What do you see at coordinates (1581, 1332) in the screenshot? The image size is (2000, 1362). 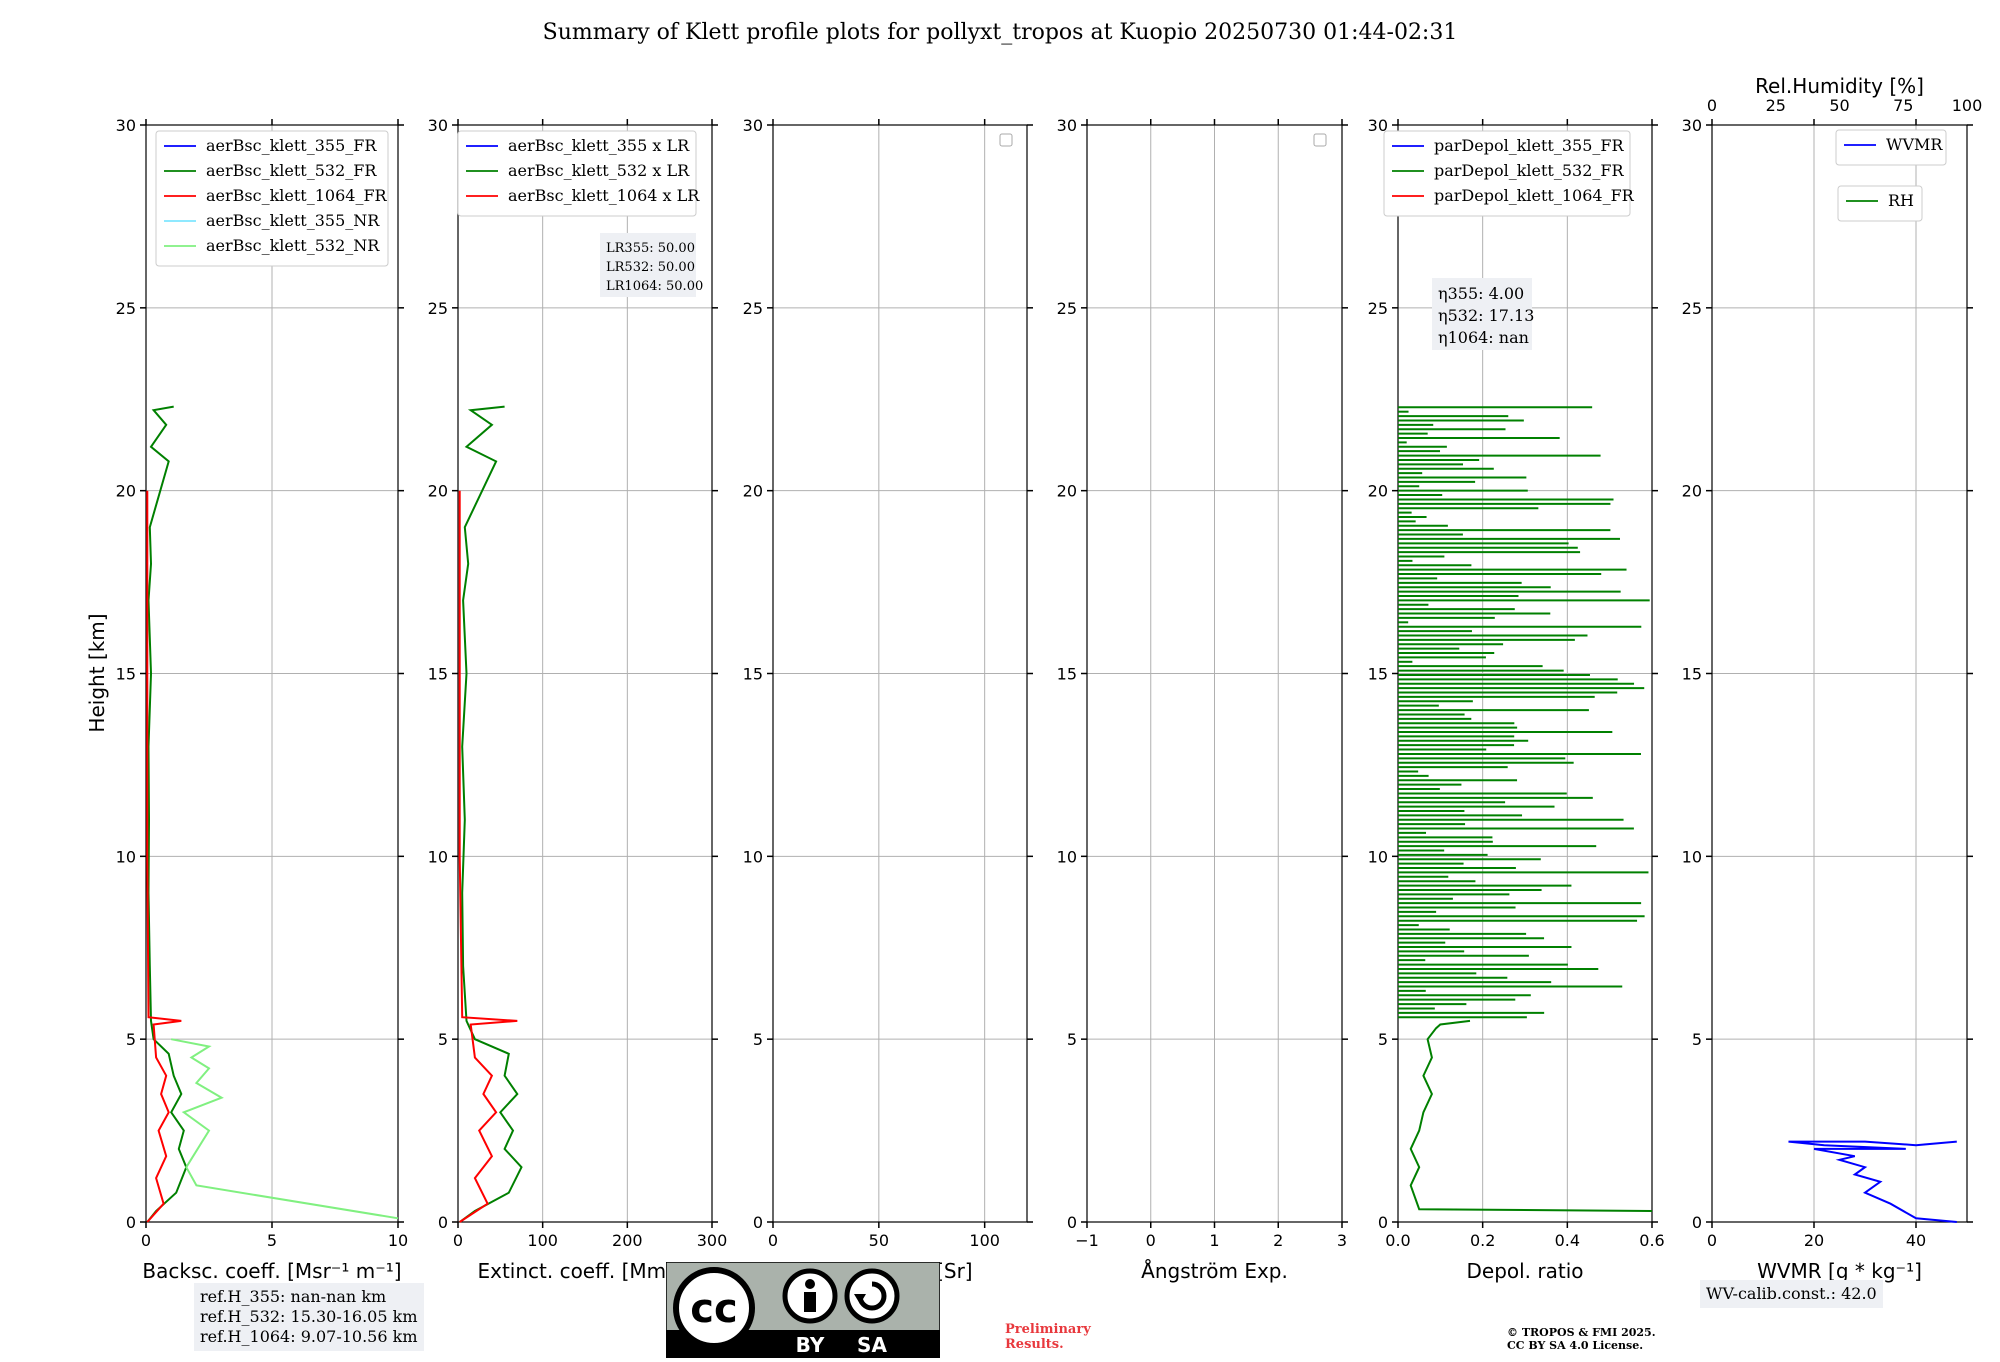 I see `copyright-line-1: © TROPOS & FMI 2025.` at bounding box center [1581, 1332].